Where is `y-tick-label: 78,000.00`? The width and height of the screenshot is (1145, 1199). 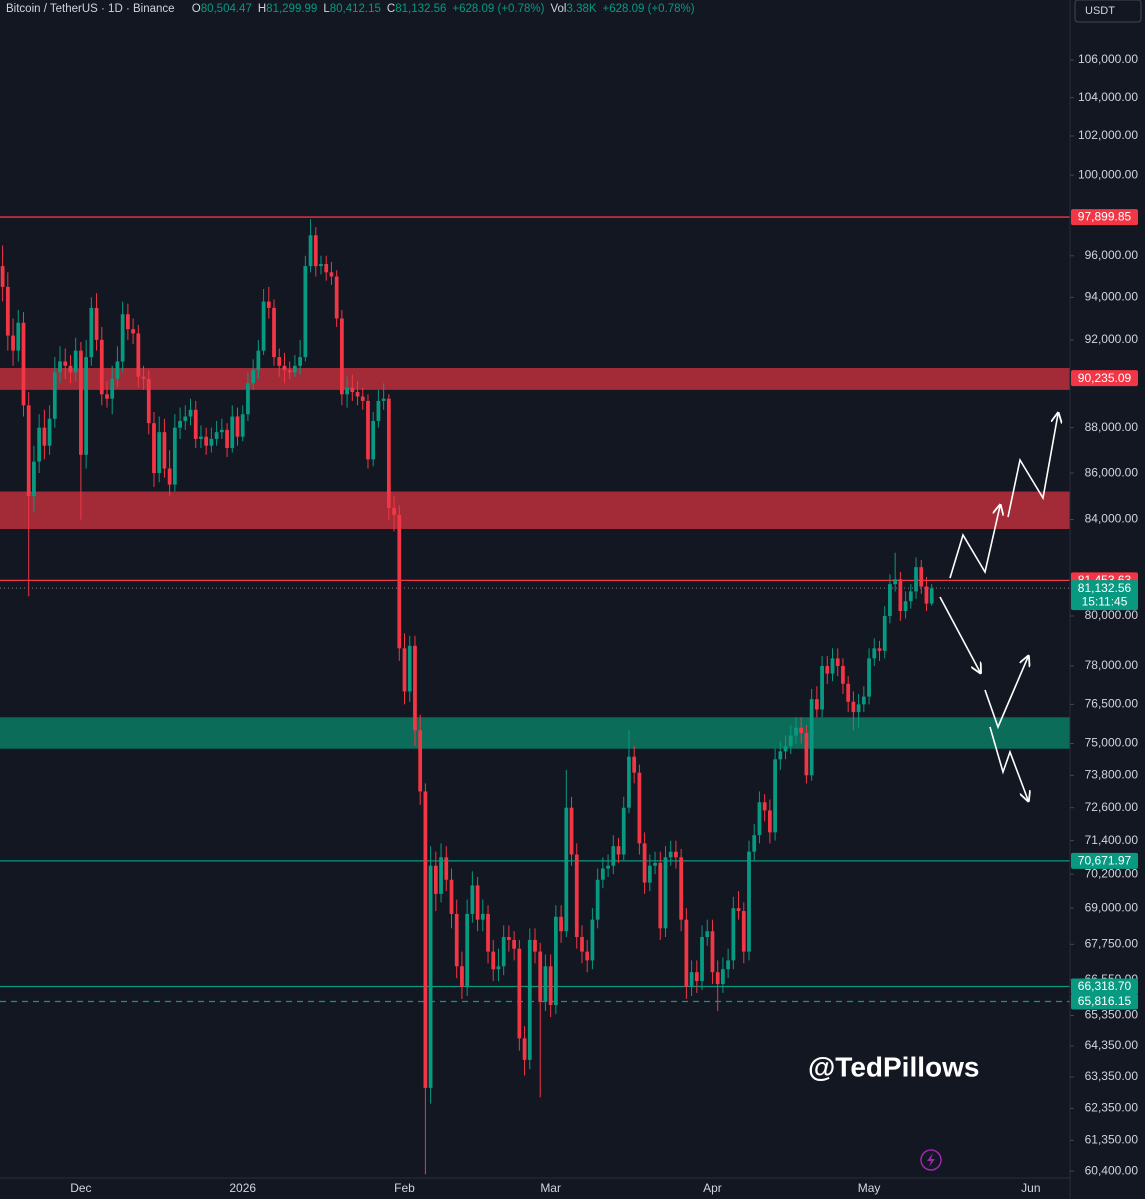 y-tick-label: 78,000.00 is located at coordinates (1112, 665).